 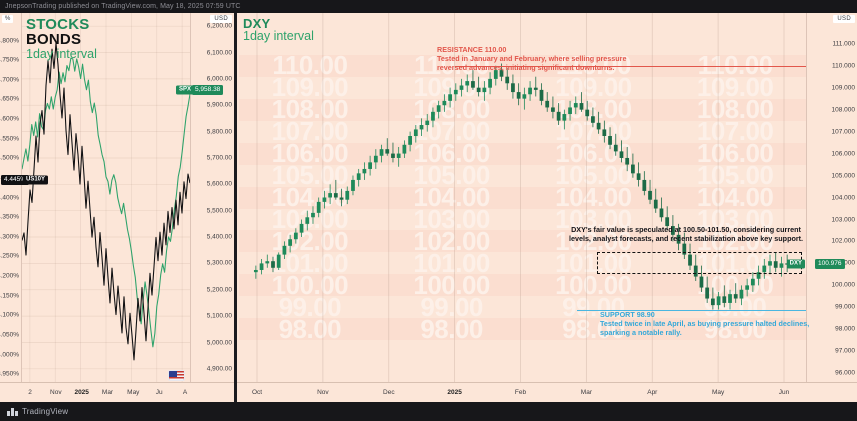 What do you see at coordinates (9, 256) in the screenshot?
I see `left-axis-tick: 4.250%` at bounding box center [9, 256].